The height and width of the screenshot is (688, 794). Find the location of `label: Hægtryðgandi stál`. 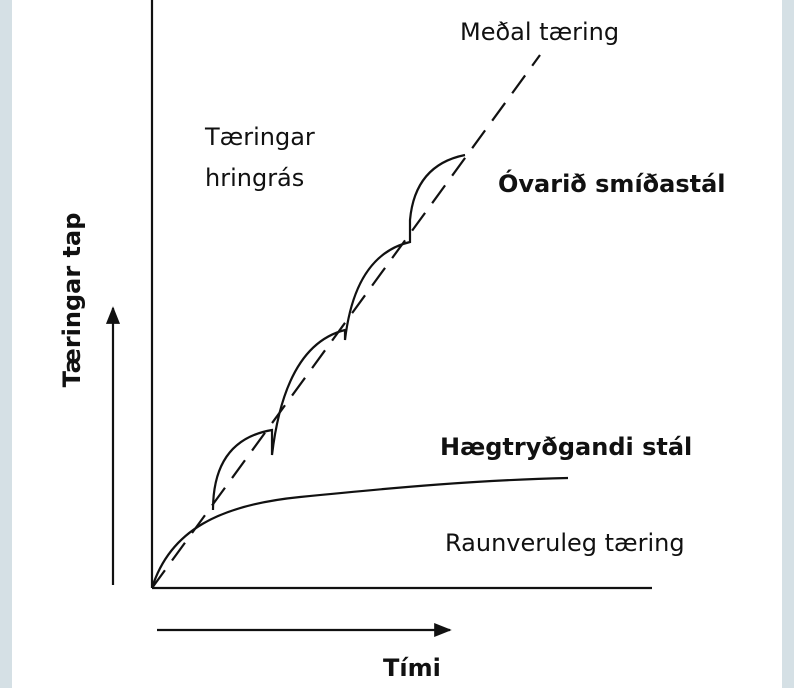

label: Hægtryðgandi stál is located at coordinates (566, 447).